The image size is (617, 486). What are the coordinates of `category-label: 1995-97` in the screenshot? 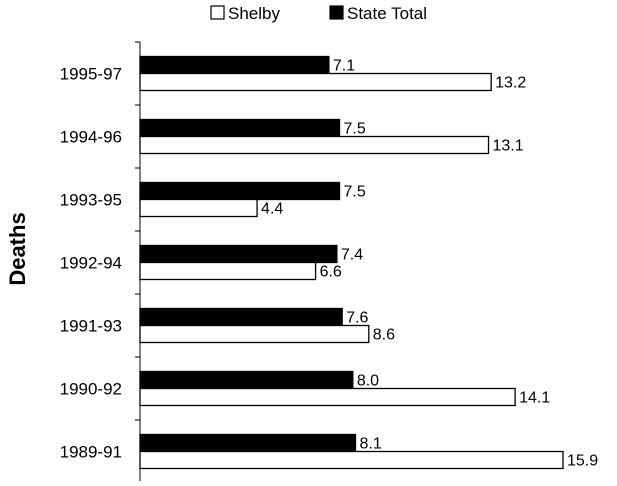 It's located at (91, 74).